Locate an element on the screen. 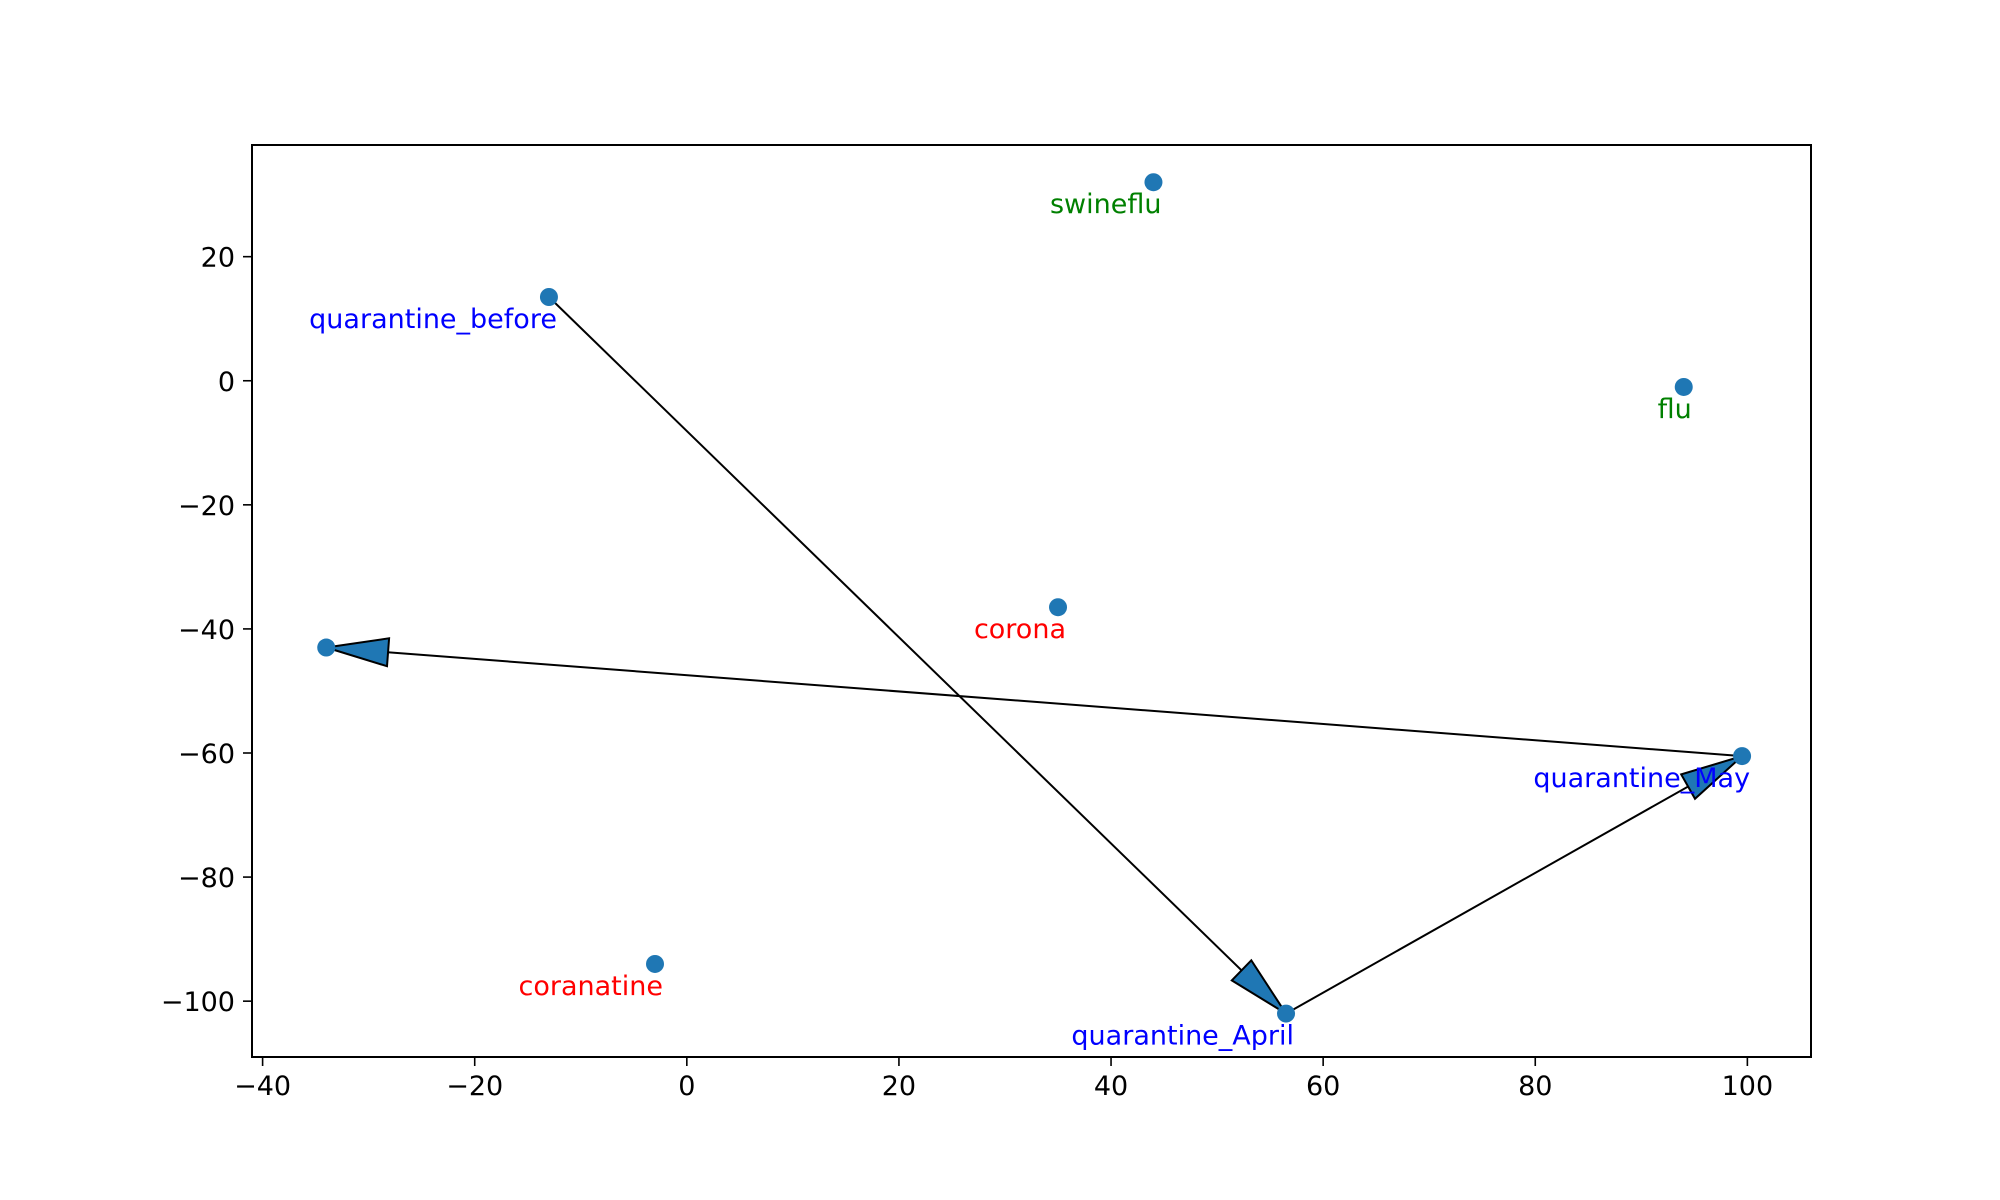 This screenshot has height=1200, width=2000. y-axis: 20 0 −20 −40 −60 −80 −100 is located at coordinates (206, 630).